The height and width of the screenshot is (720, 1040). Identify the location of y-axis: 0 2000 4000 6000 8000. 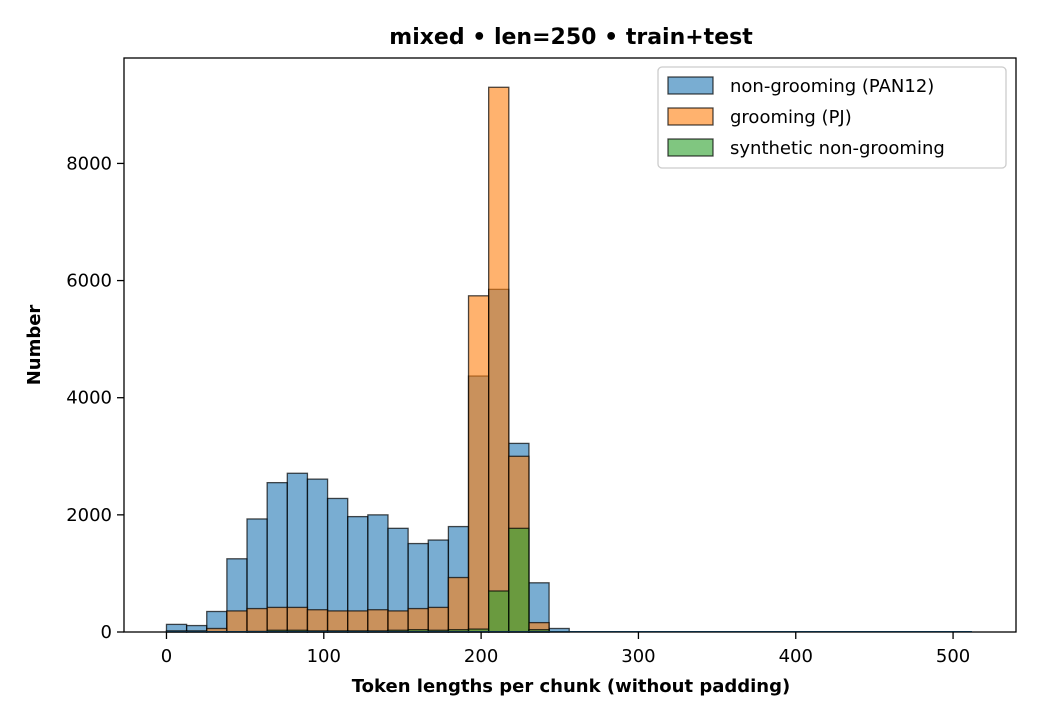
(95, 398).